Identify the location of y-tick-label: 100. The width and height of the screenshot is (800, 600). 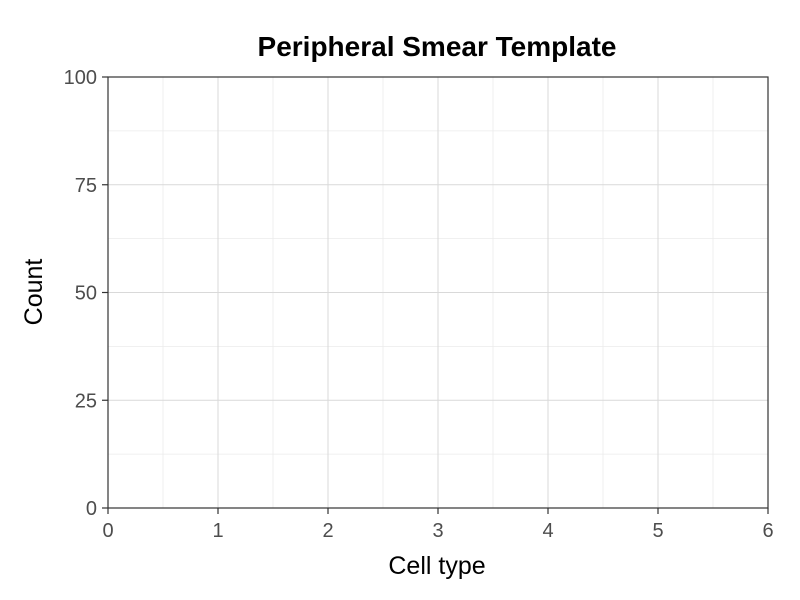
(80, 78).